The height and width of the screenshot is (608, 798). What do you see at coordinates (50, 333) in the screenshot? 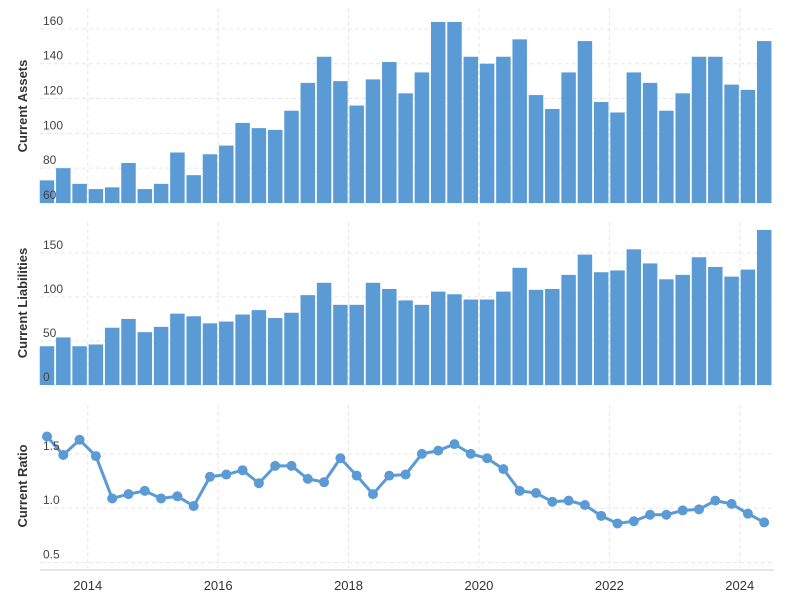
I see `y-tick-label: 50` at bounding box center [50, 333].